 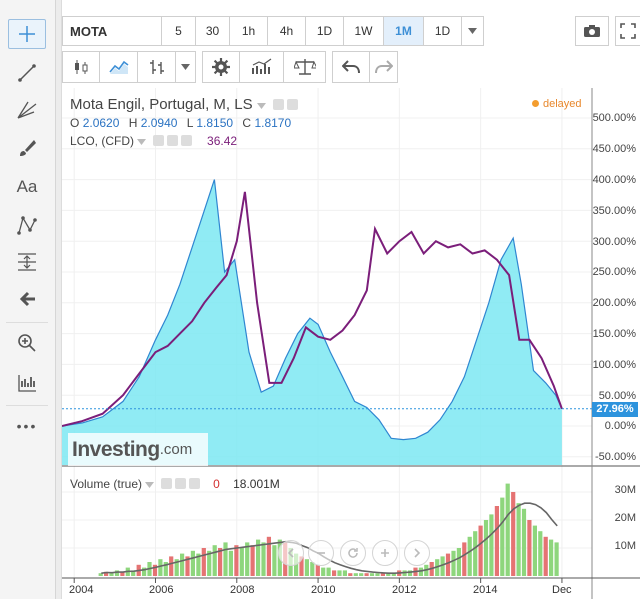 I want to click on redo-button, so click(x=384, y=67).